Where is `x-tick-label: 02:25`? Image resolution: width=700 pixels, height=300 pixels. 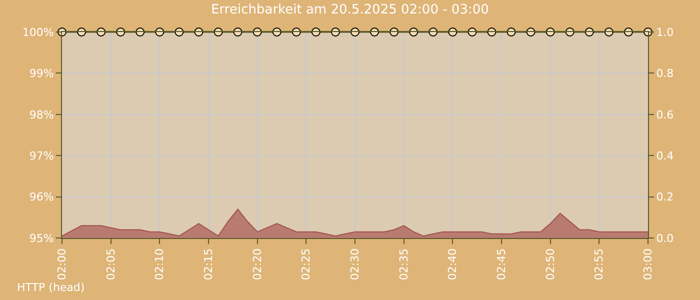 x-tick-label: 02:25 is located at coordinates (306, 264).